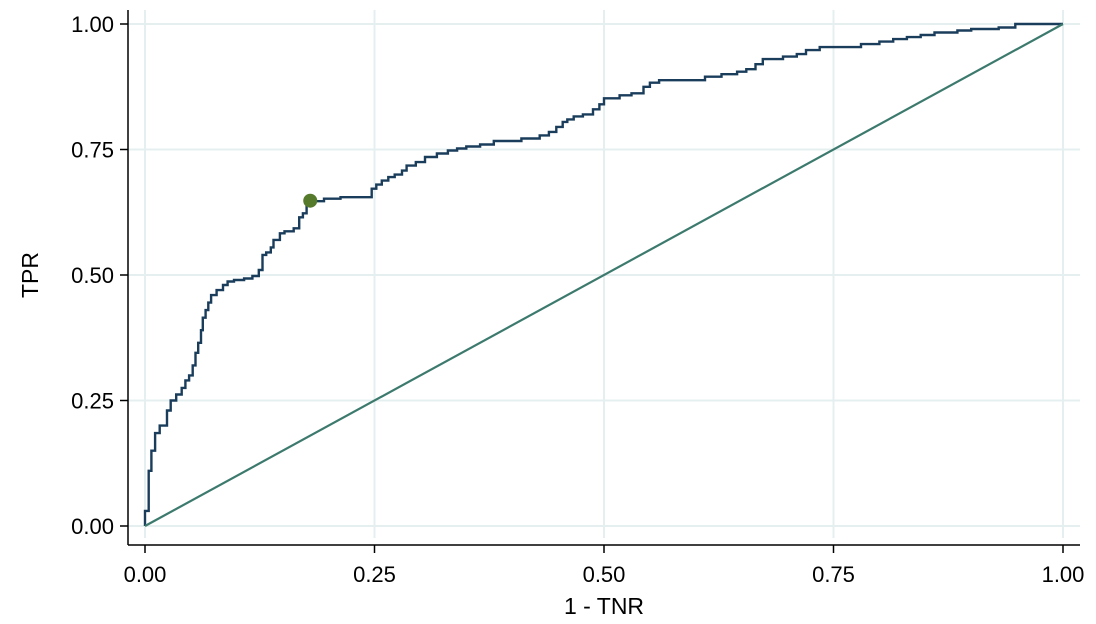 This screenshot has width=1096, height=624. Describe the element at coordinates (92, 275) in the screenshot. I see `y-tick-label-2: 0.50` at that location.